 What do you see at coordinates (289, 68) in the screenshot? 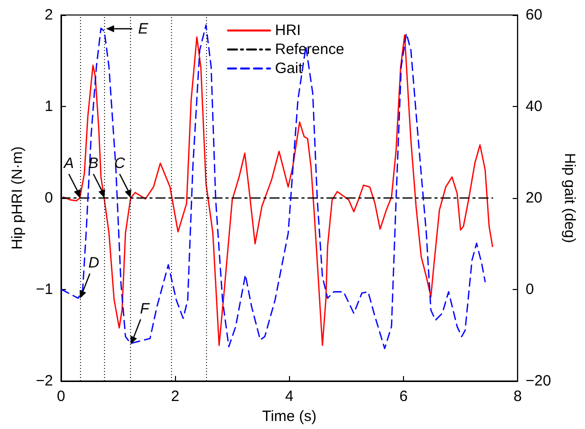
I see `legend-label: Gait` at bounding box center [289, 68].